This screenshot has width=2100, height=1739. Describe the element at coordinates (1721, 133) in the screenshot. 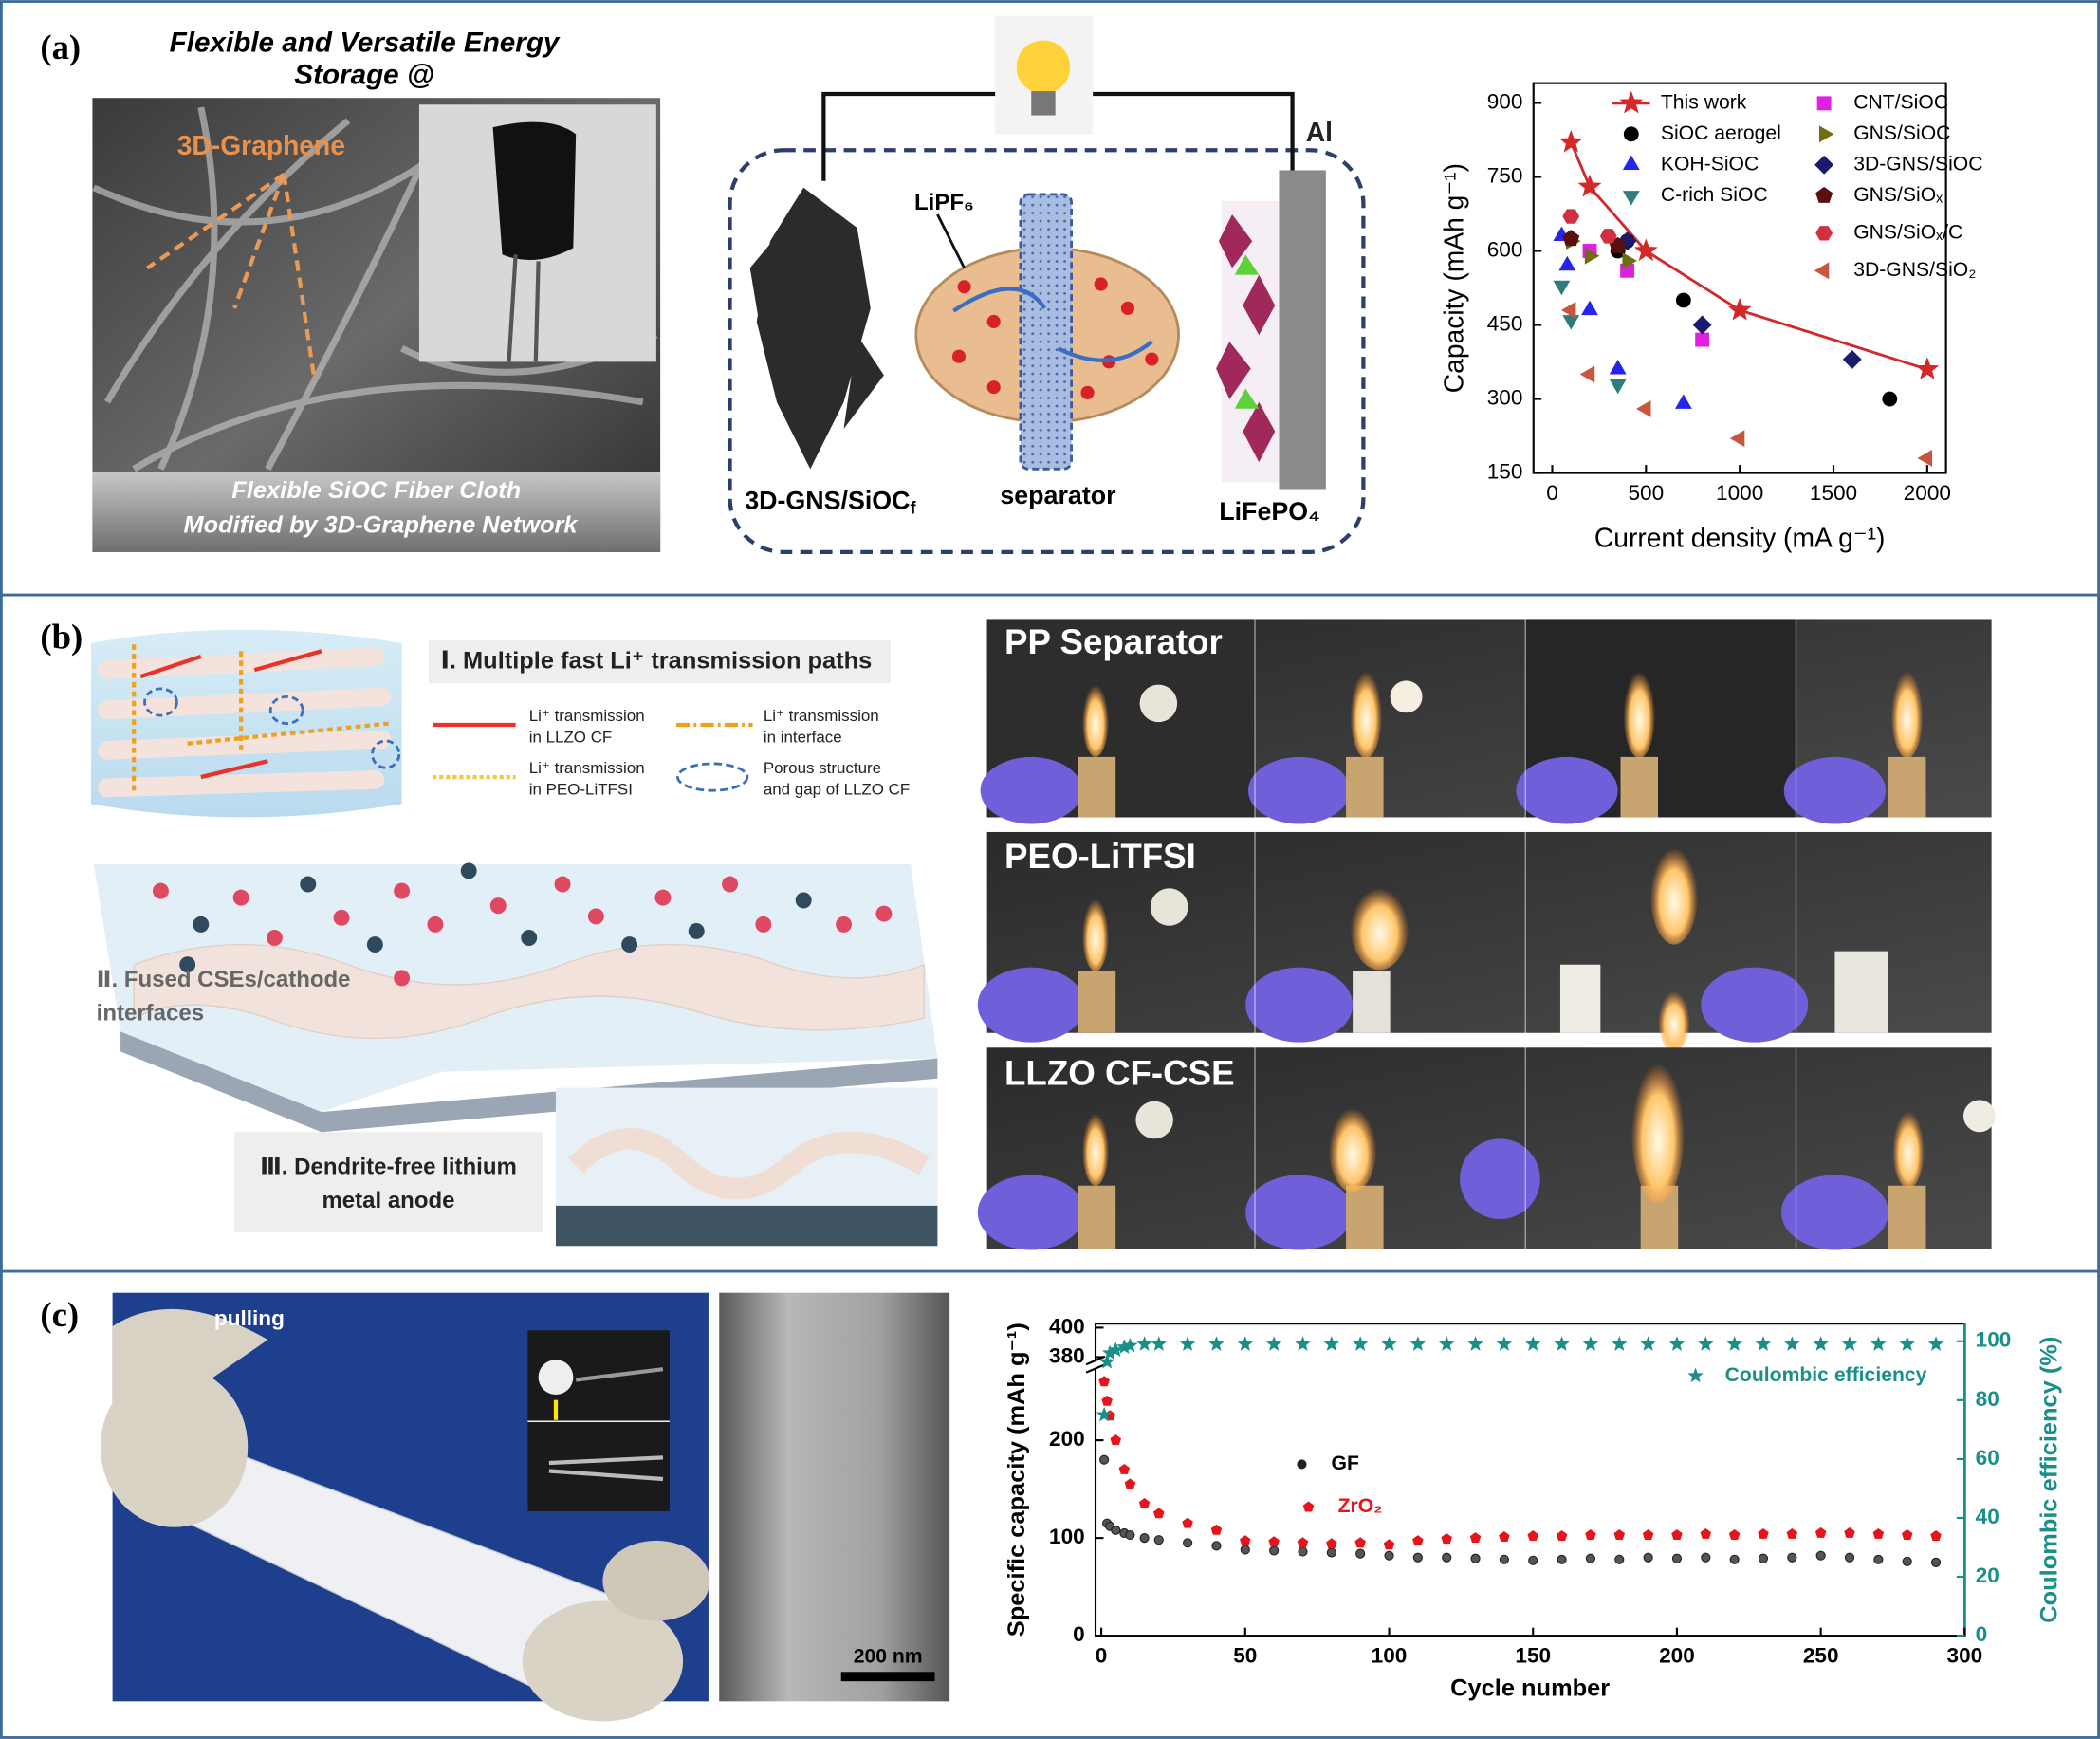

I see `legend-label: SiOC aerogel` at that location.